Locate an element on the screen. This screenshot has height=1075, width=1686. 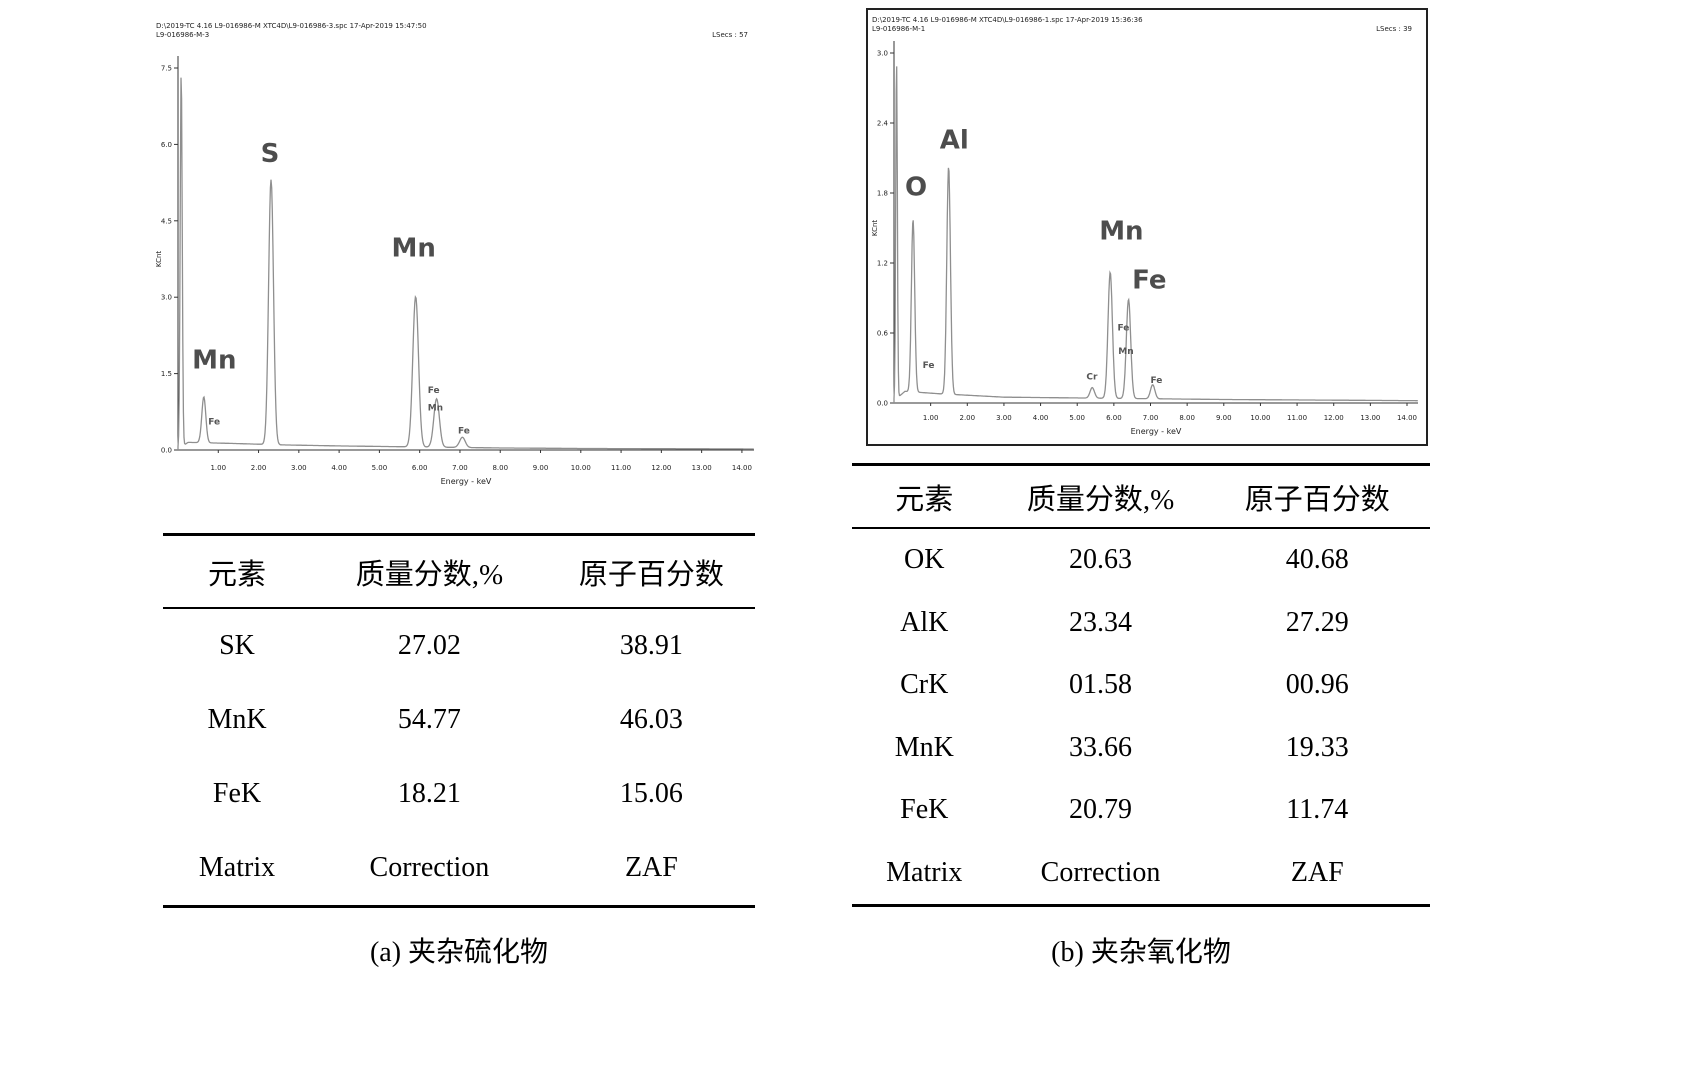
cell-mass-fraction: 23.34 is located at coordinates (1101, 622).